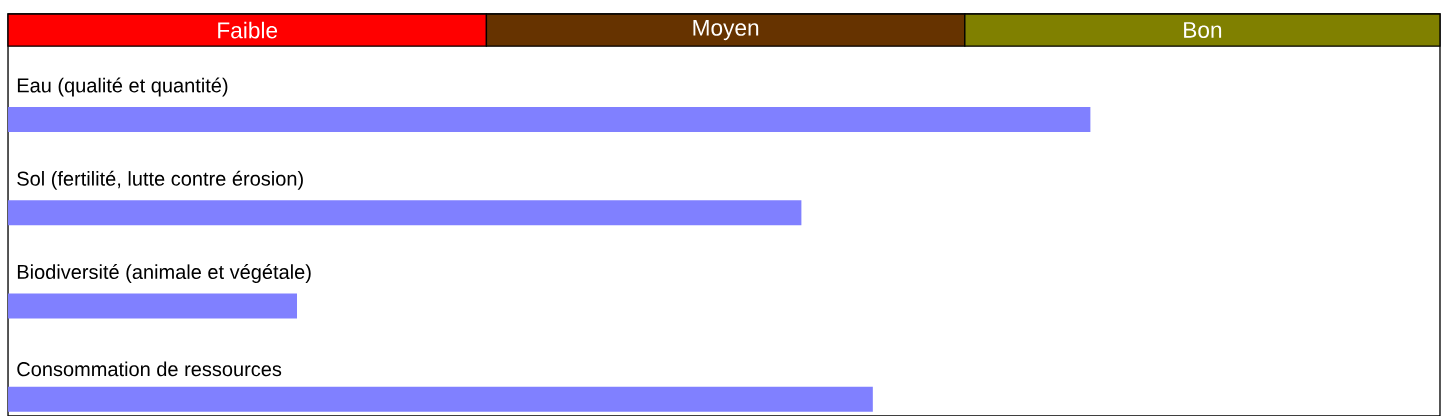 This screenshot has height=416, width=1451. Describe the element at coordinates (160, 180) in the screenshot. I see `y-tick-label: Sol (fertilité, lutte contre érosion)` at that location.